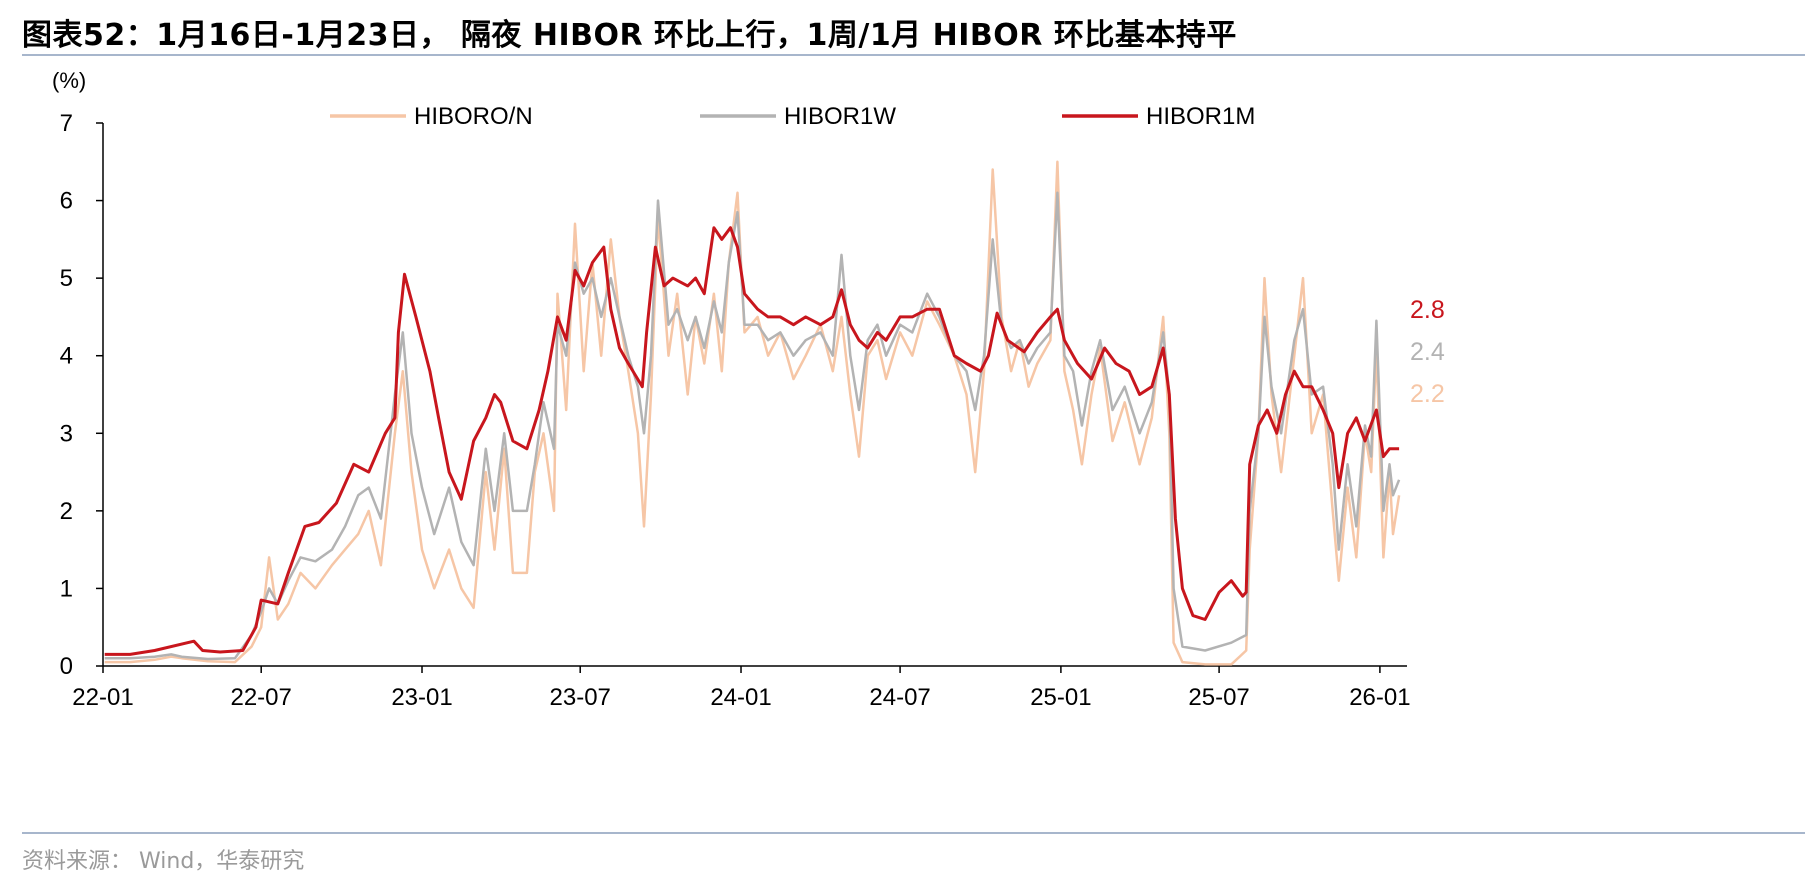 Image resolution: width=1805 pixels, height=891 pixels. I want to click on y-tick-label: 5, so click(66, 278).